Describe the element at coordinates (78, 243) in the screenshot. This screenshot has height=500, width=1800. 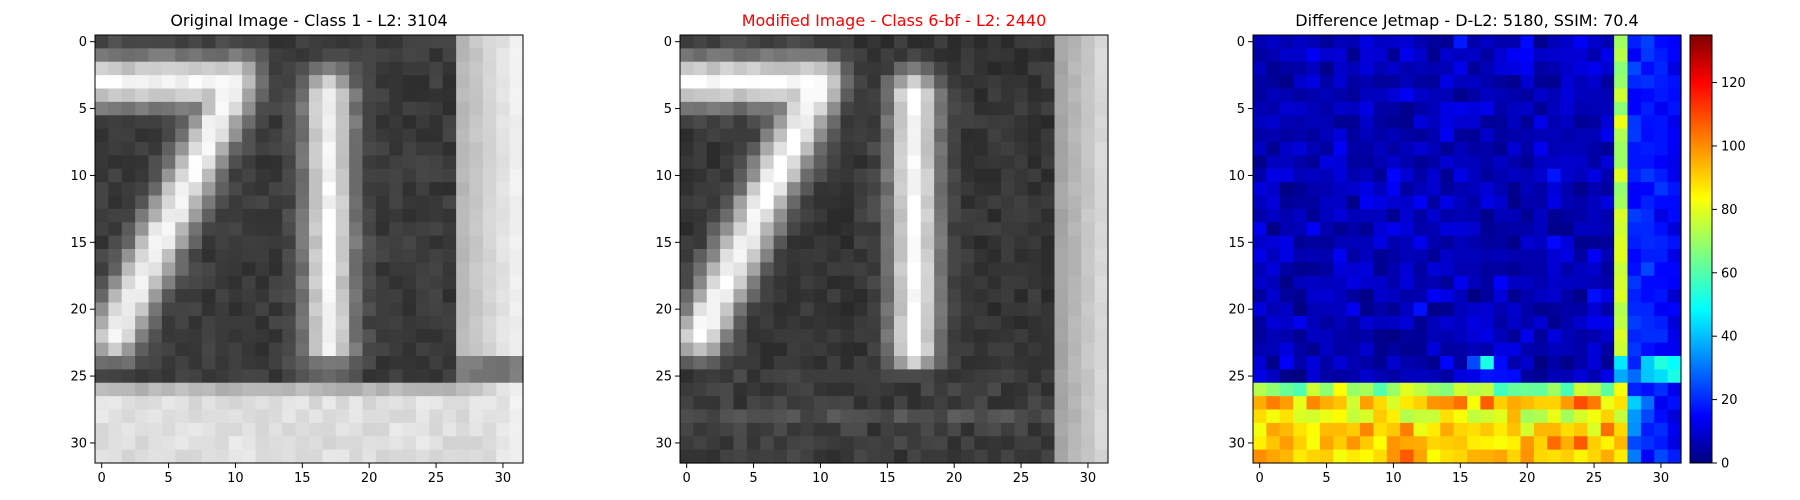
I see `y-tick-label: 15` at that location.